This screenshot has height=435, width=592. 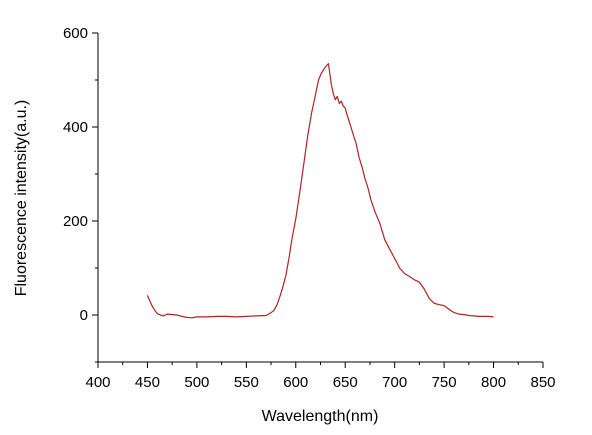 What do you see at coordinates (97, 382) in the screenshot?
I see `x-tick-label: 400` at bounding box center [97, 382].